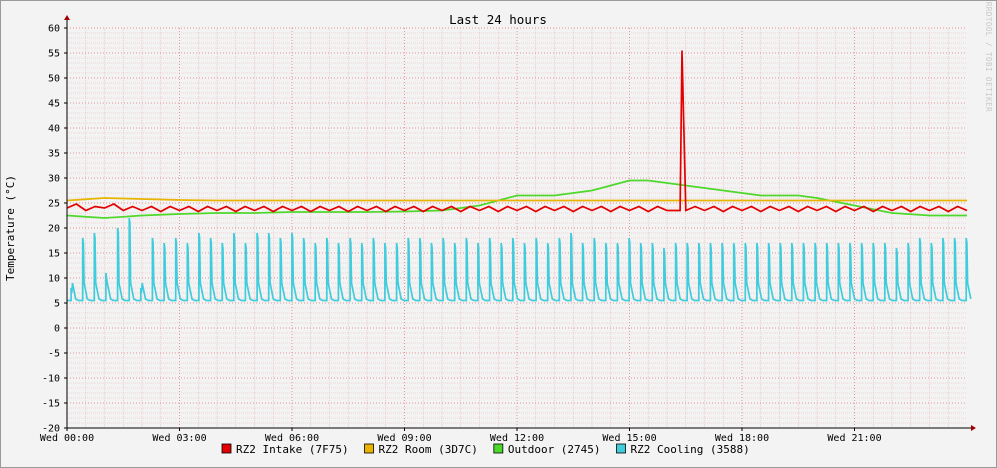  What do you see at coordinates (51, 429) in the screenshot?
I see `y-tick-label: -20` at bounding box center [51, 429].